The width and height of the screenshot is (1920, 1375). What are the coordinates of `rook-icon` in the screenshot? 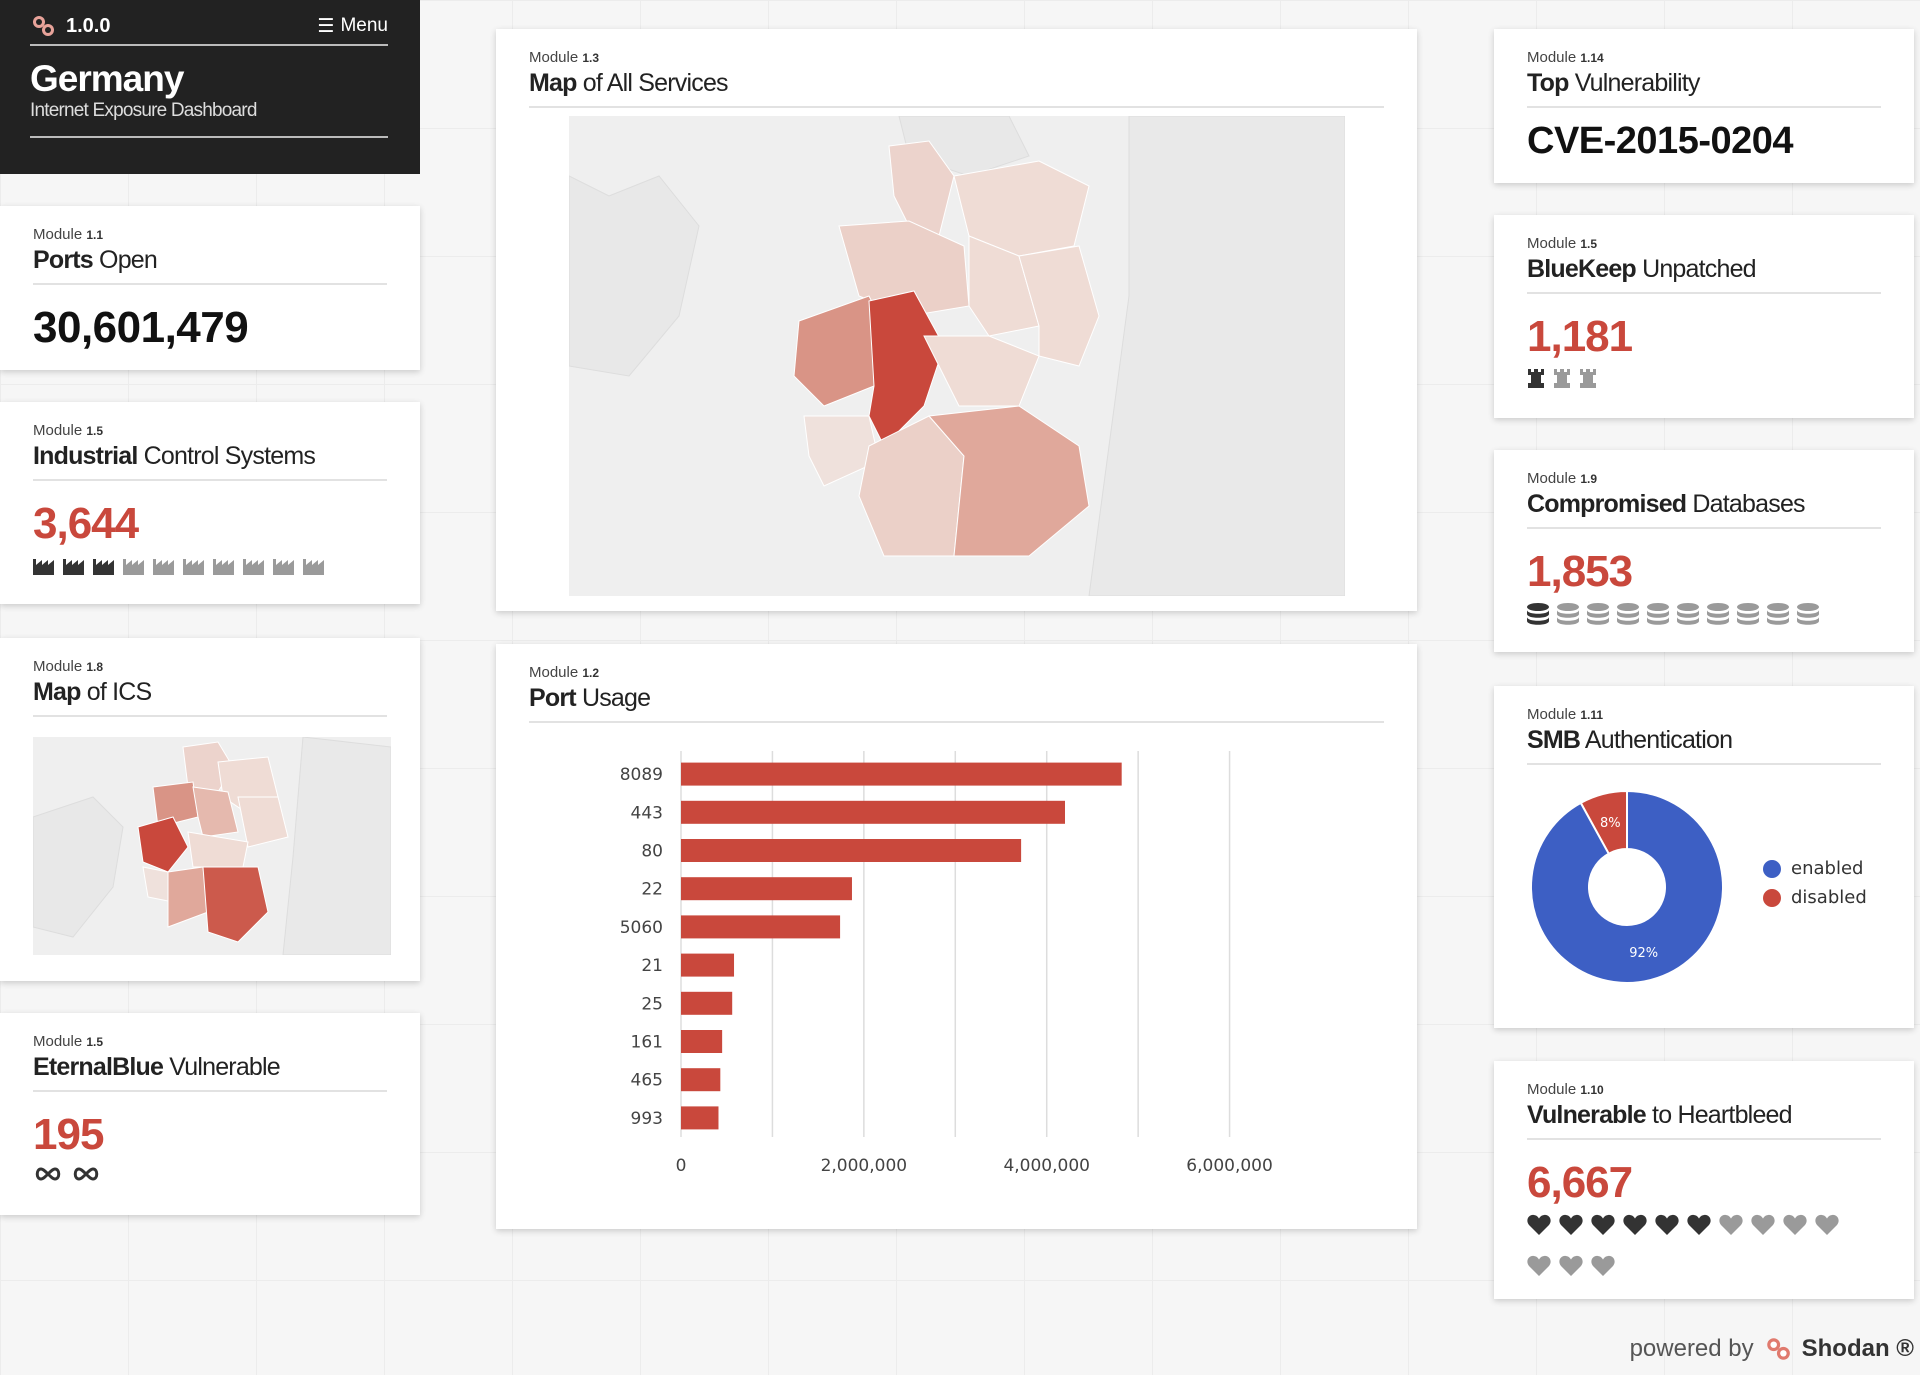 It's located at (1536, 380).